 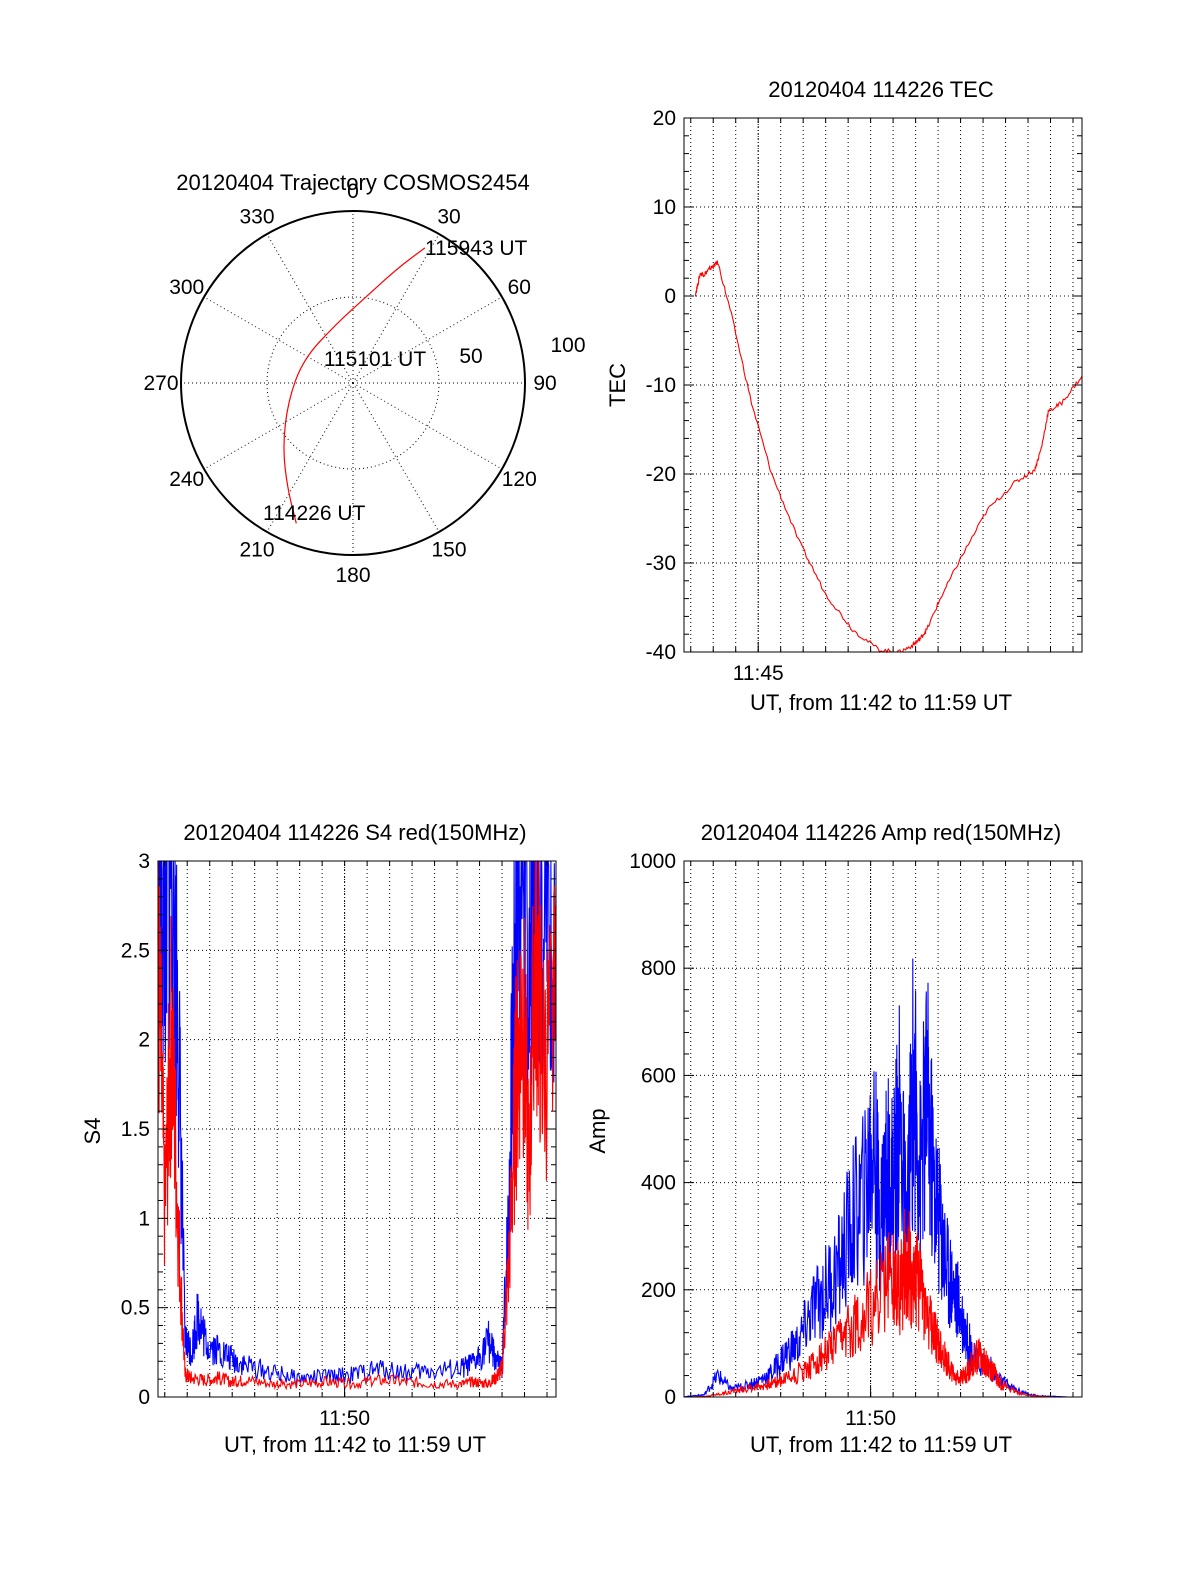 I want to click on polar-angle-label: 150, so click(x=448, y=549).